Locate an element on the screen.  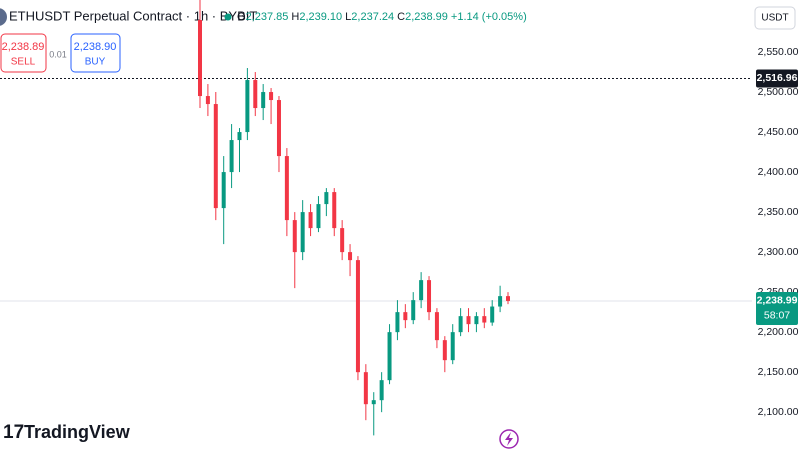
ohlc-item: +1.14 (+0.05%) is located at coordinates (489, 17).